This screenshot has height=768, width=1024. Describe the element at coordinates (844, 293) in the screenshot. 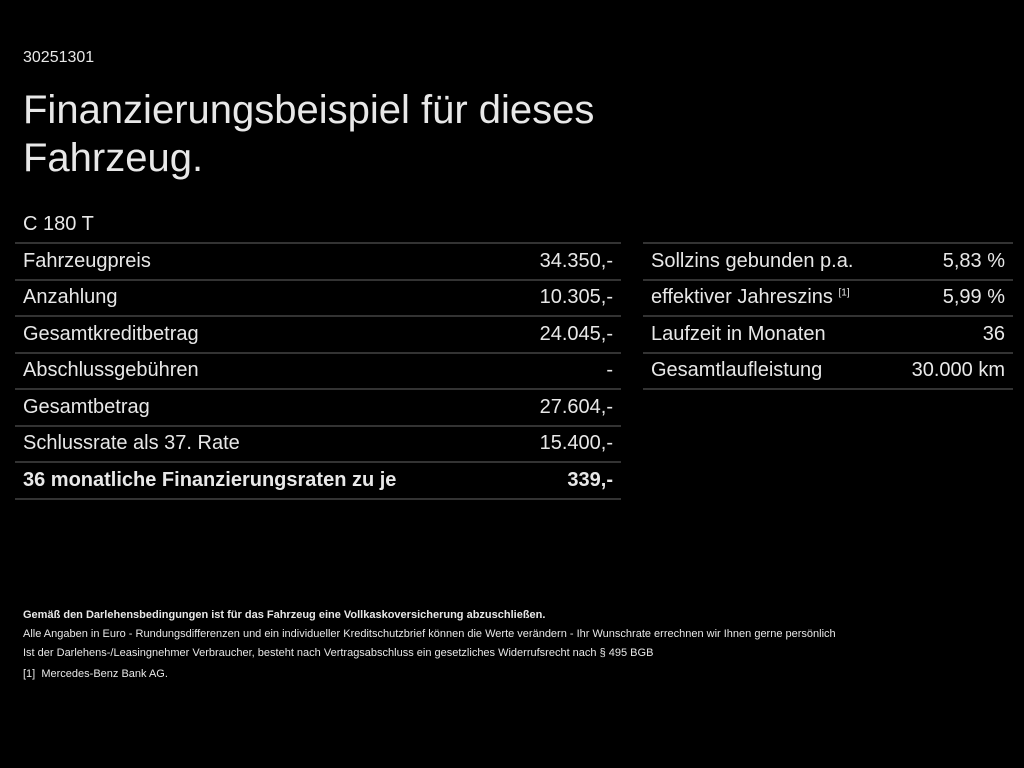

I see `footnote-ref: [1]` at that location.